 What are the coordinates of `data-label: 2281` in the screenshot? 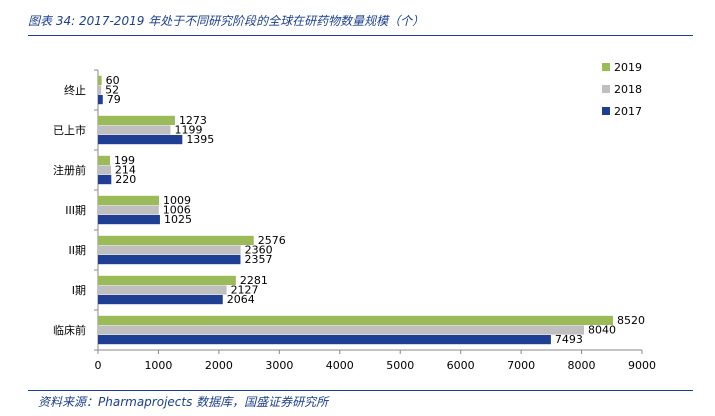 It's located at (254, 280).